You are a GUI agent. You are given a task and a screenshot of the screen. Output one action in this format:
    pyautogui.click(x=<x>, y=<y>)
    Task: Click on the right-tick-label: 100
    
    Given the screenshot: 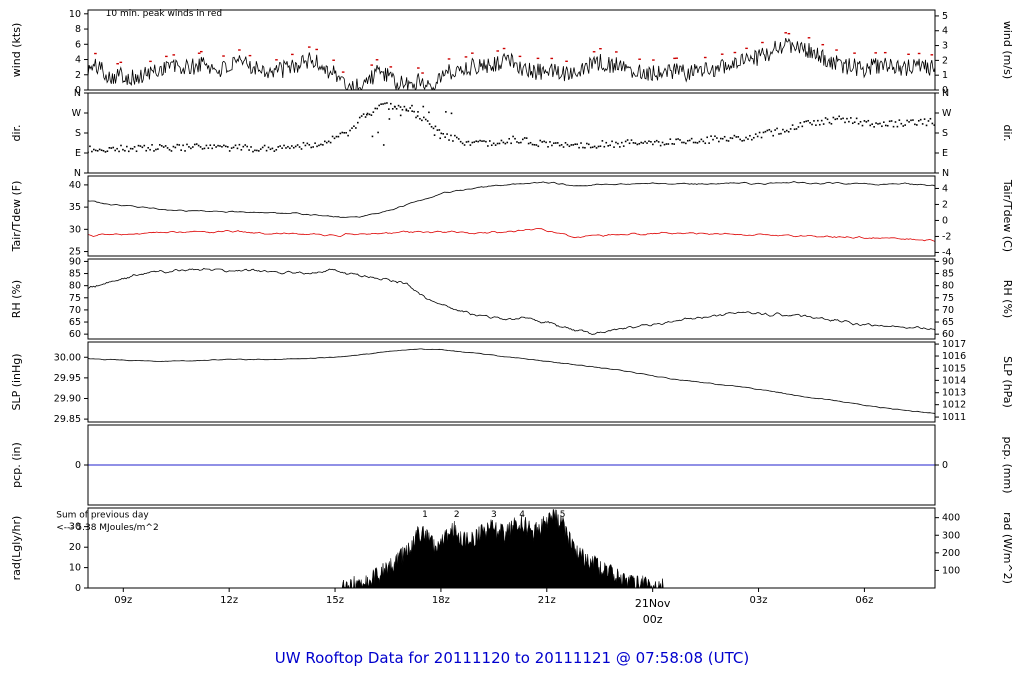 What is the action you would take?
    pyautogui.click(x=951, y=570)
    